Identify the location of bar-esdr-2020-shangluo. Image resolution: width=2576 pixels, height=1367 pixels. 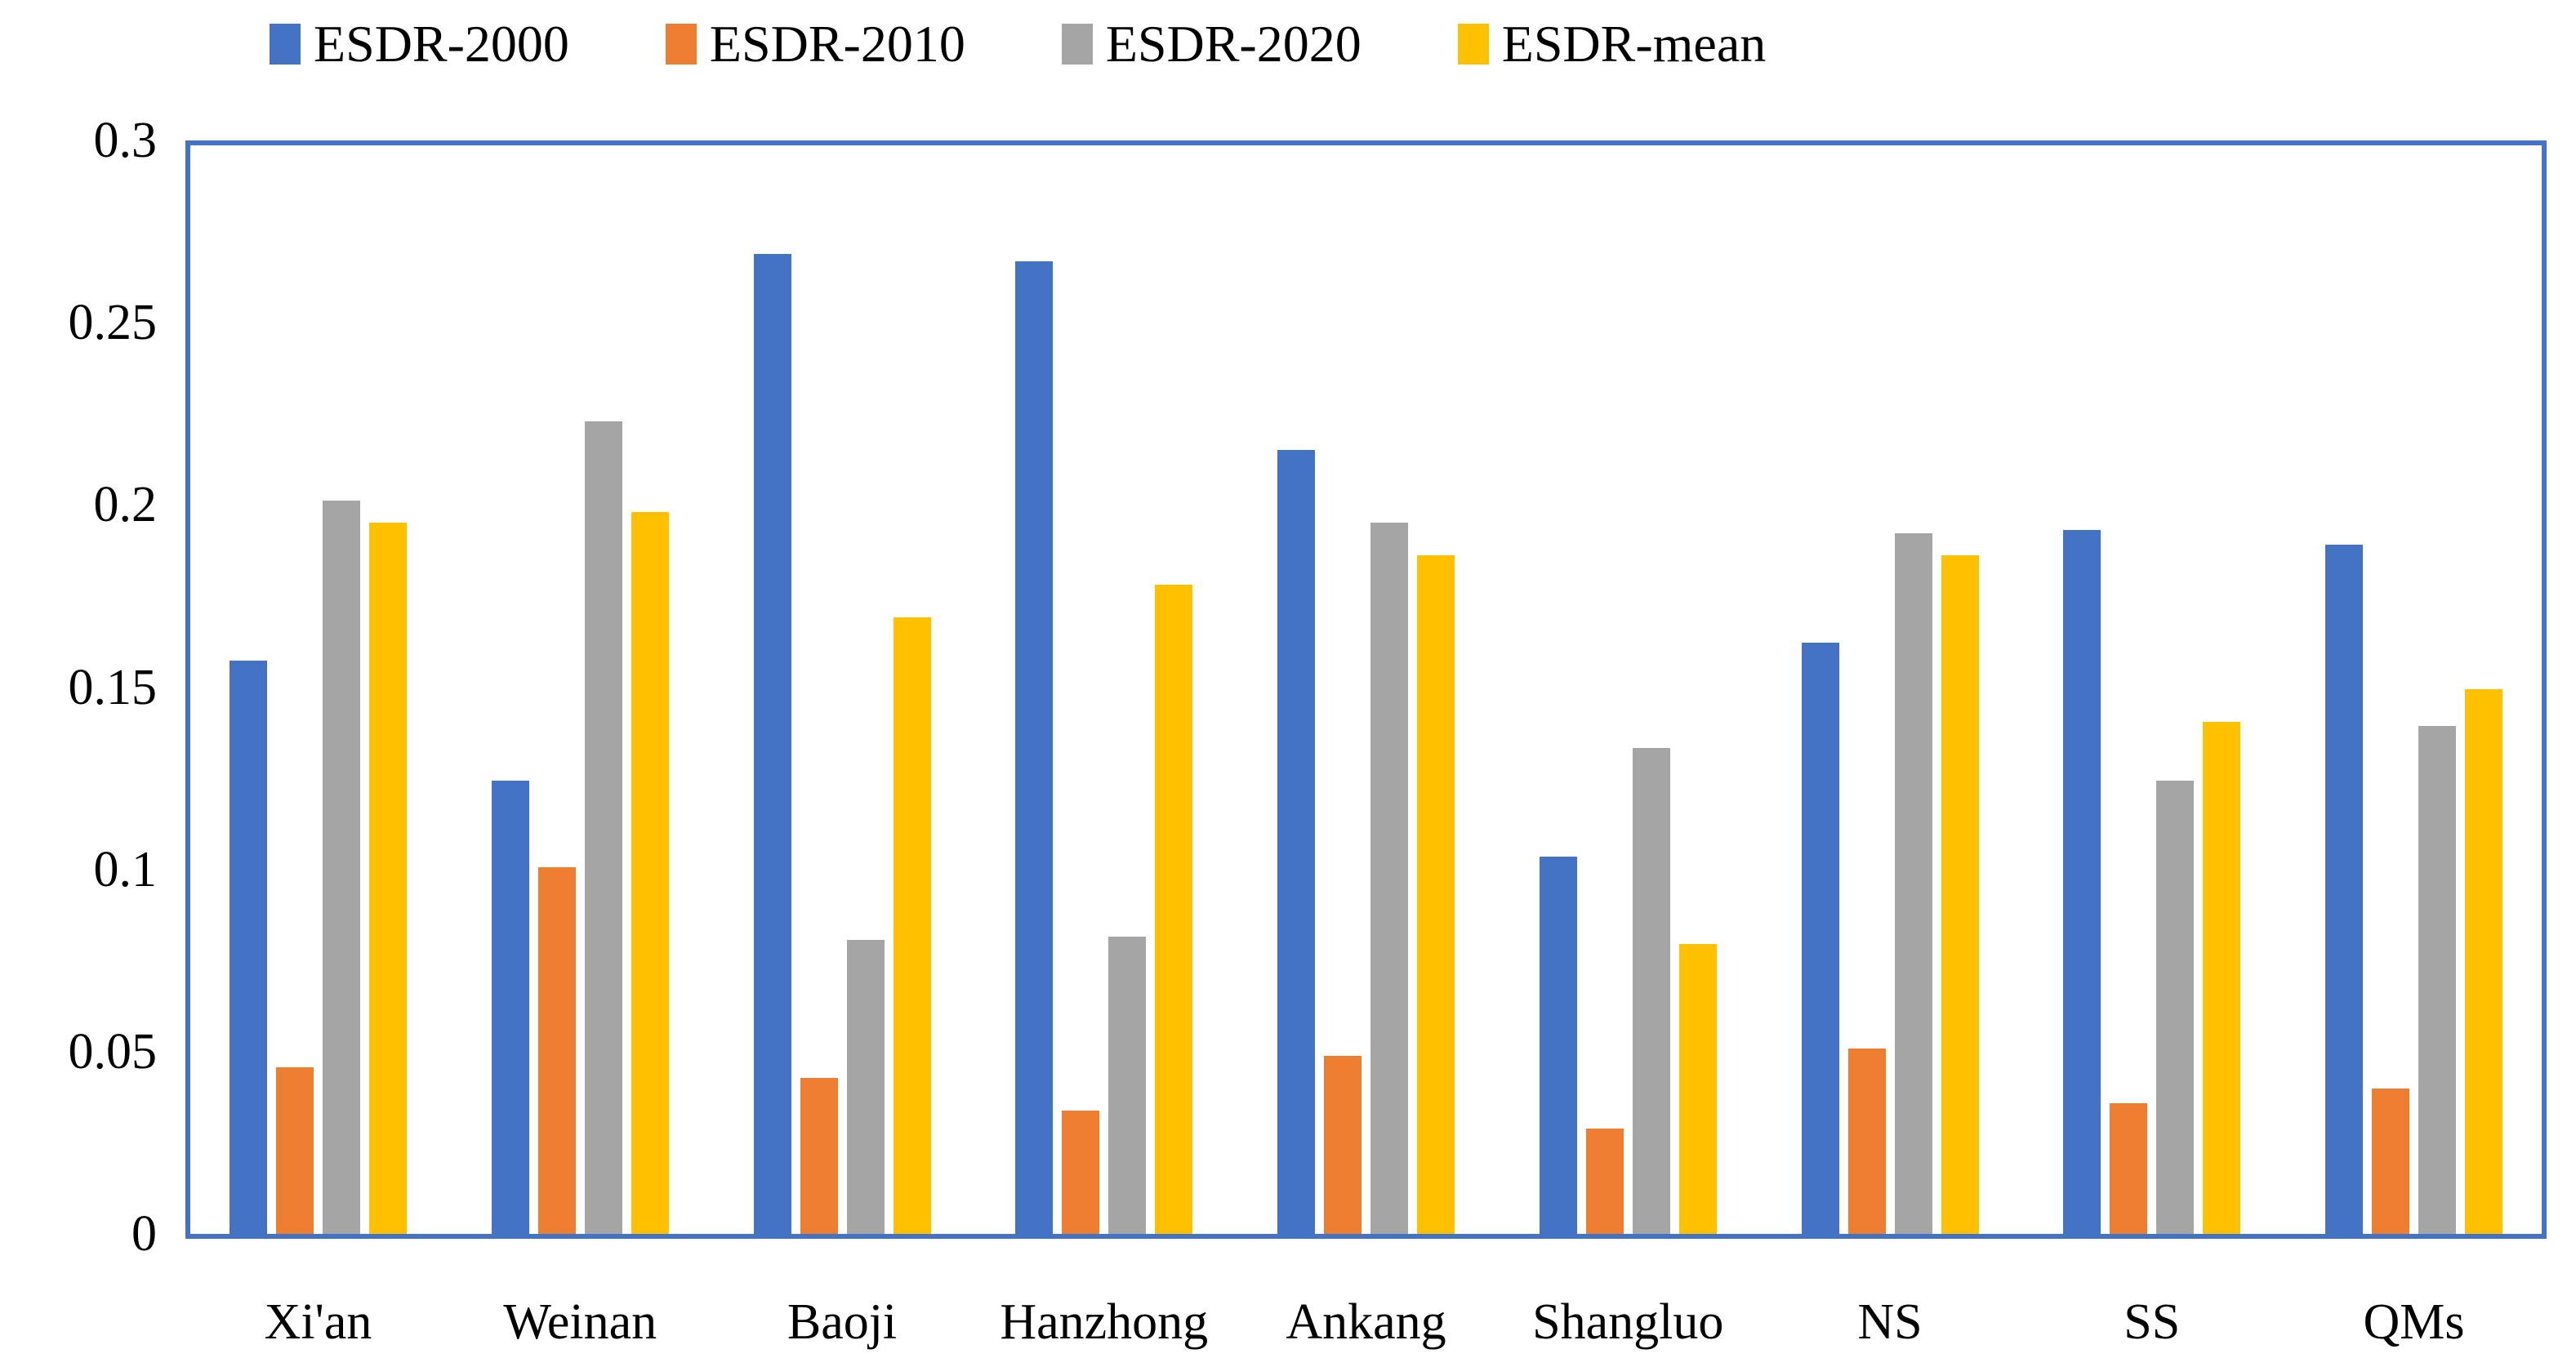
(1651, 991).